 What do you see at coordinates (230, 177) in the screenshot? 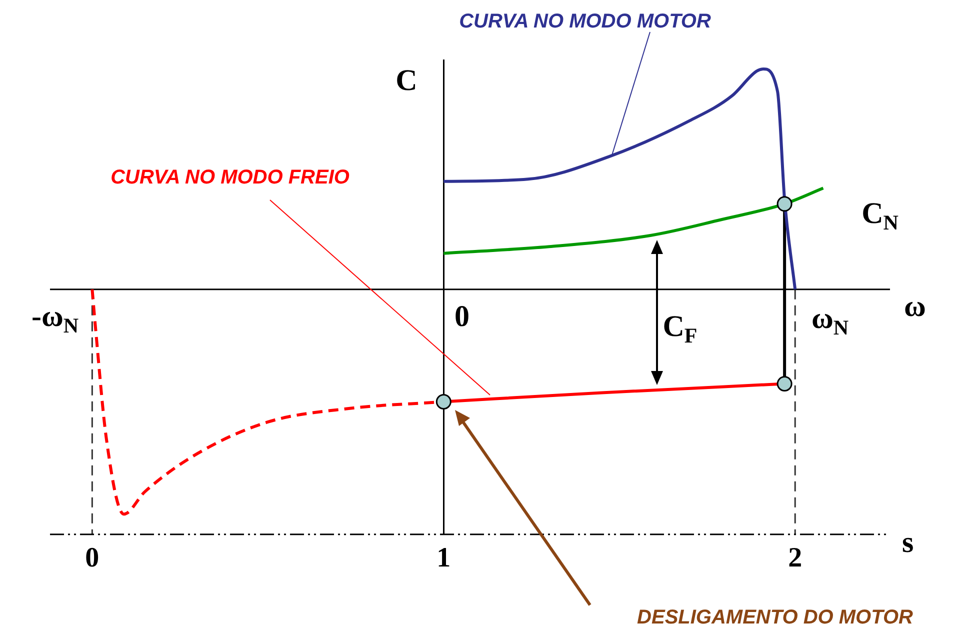
I see `annotation: CURVA NO MODO FREIO` at bounding box center [230, 177].